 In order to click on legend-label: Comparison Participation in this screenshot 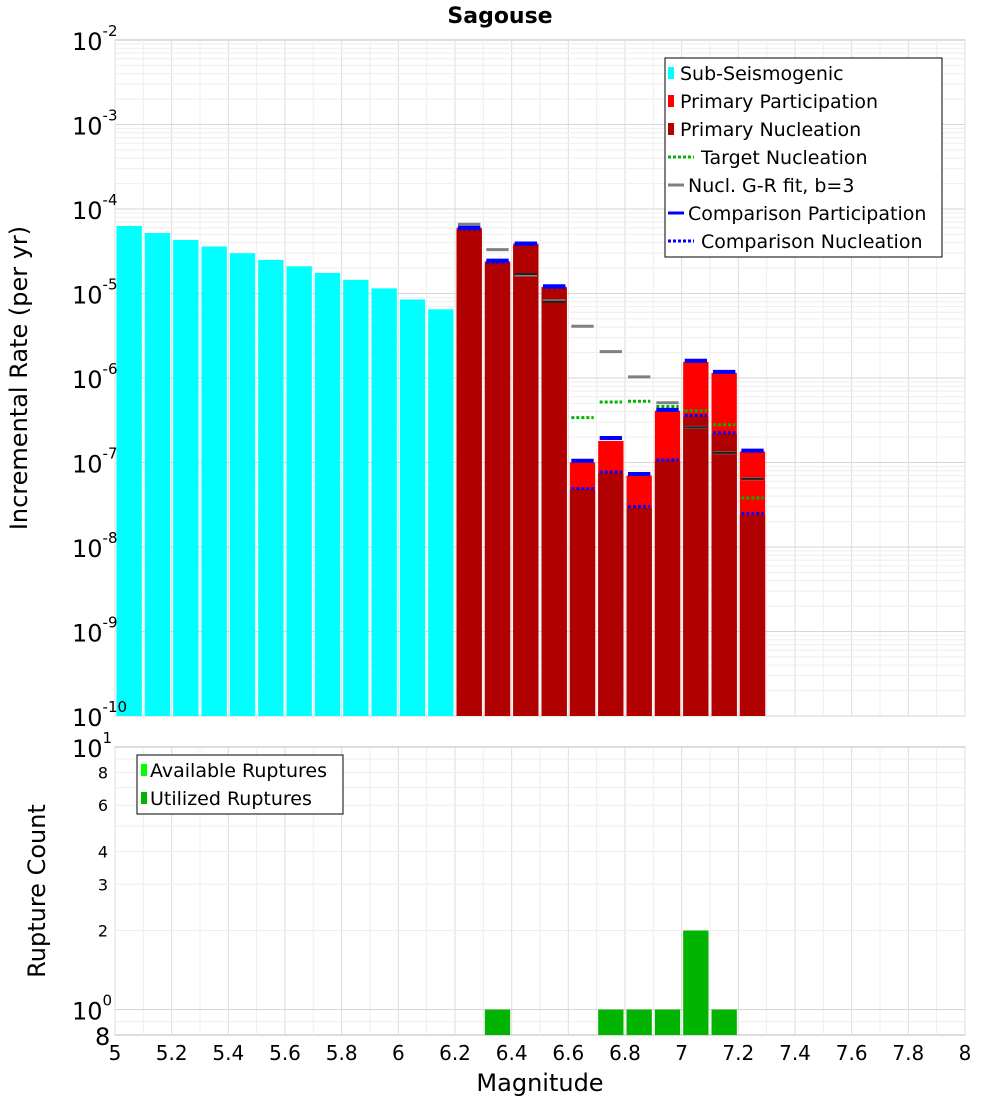, I will do `click(807, 214)`.